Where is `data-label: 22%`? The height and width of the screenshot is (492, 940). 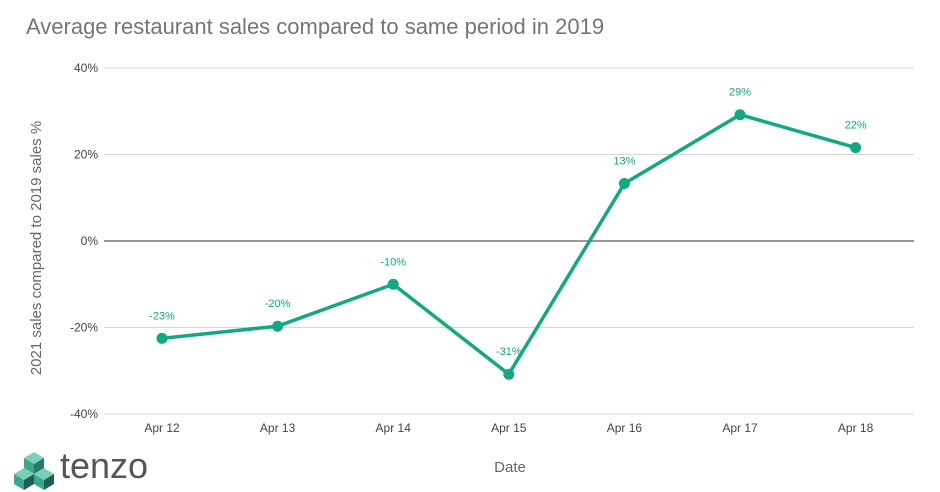
data-label: 22% is located at coordinates (856, 126).